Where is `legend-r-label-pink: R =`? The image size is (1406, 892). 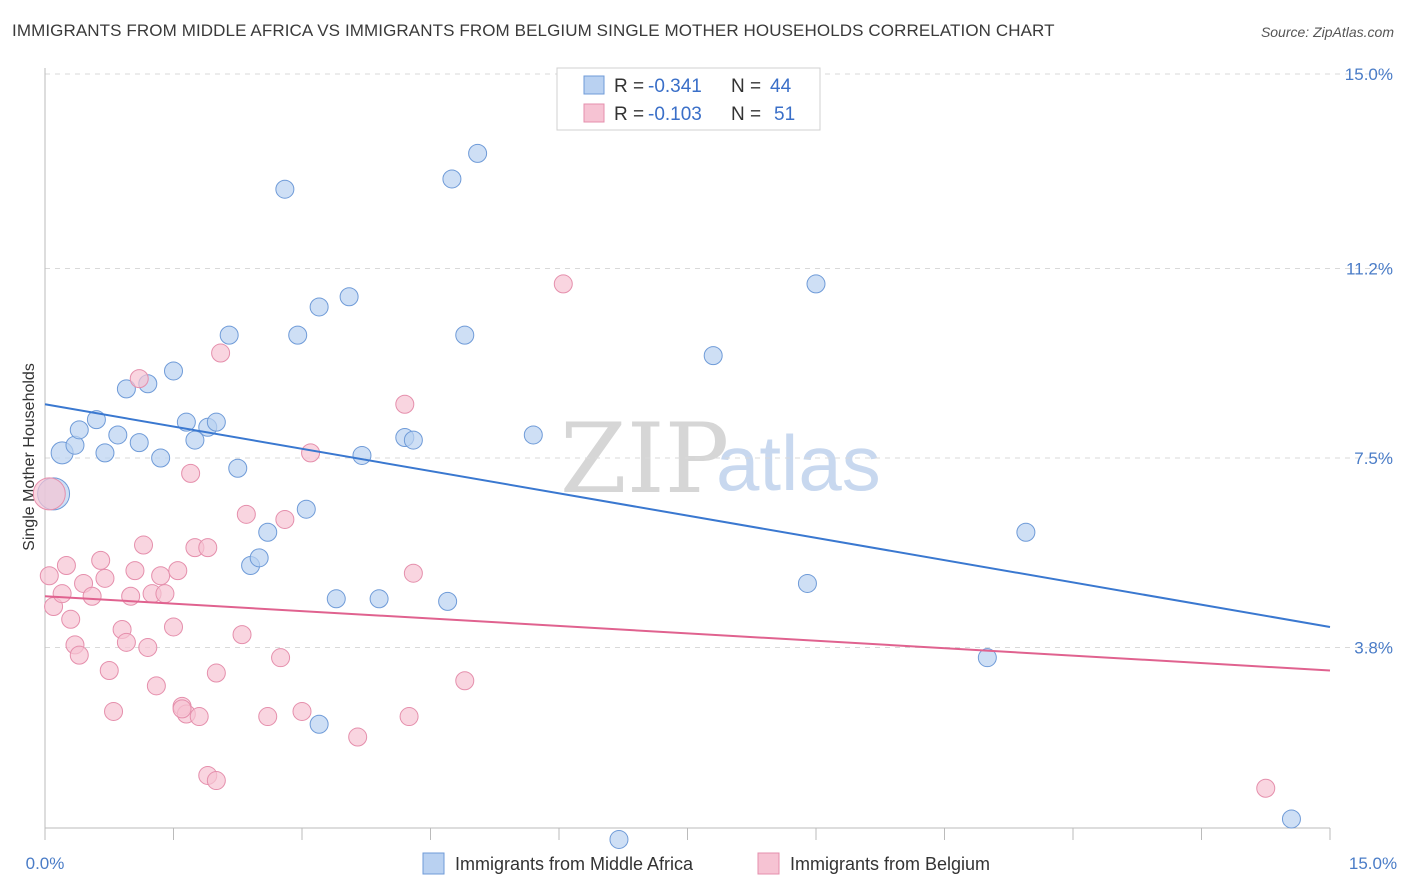 legend-r-label-pink: R = is located at coordinates (629, 114).